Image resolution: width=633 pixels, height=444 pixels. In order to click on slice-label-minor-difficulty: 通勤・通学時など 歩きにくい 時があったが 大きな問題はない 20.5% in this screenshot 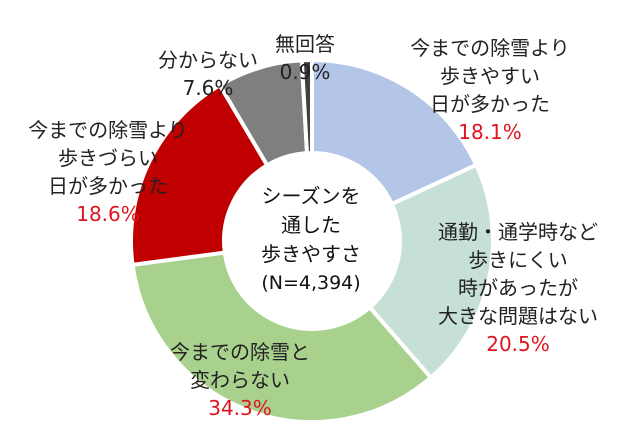, I will do `click(518, 288)`.